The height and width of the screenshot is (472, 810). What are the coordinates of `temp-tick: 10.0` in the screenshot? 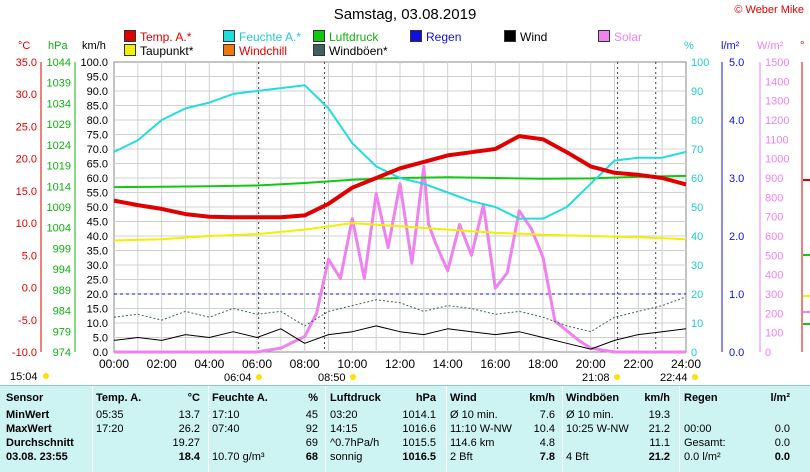 It's located at (26, 224).